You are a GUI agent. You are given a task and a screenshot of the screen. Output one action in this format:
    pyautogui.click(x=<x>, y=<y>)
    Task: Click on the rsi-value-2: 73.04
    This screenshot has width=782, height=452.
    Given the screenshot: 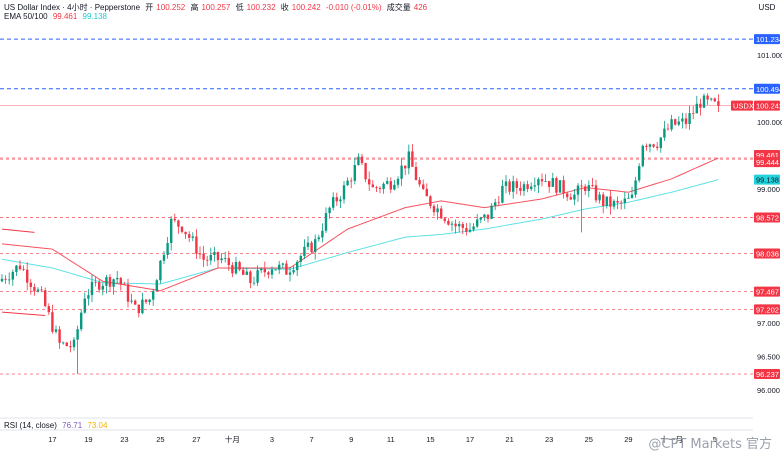 What is the action you would take?
    pyautogui.click(x=97, y=425)
    